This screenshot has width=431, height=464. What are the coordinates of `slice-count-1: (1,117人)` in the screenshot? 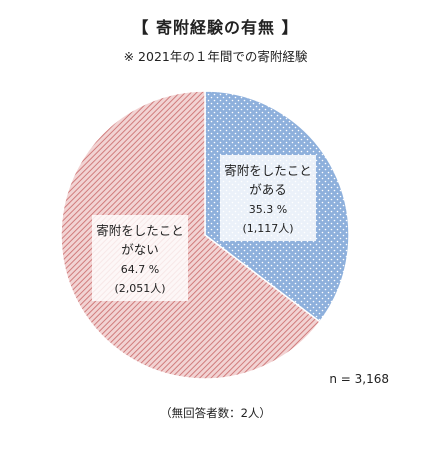 It's located at (267, 228).